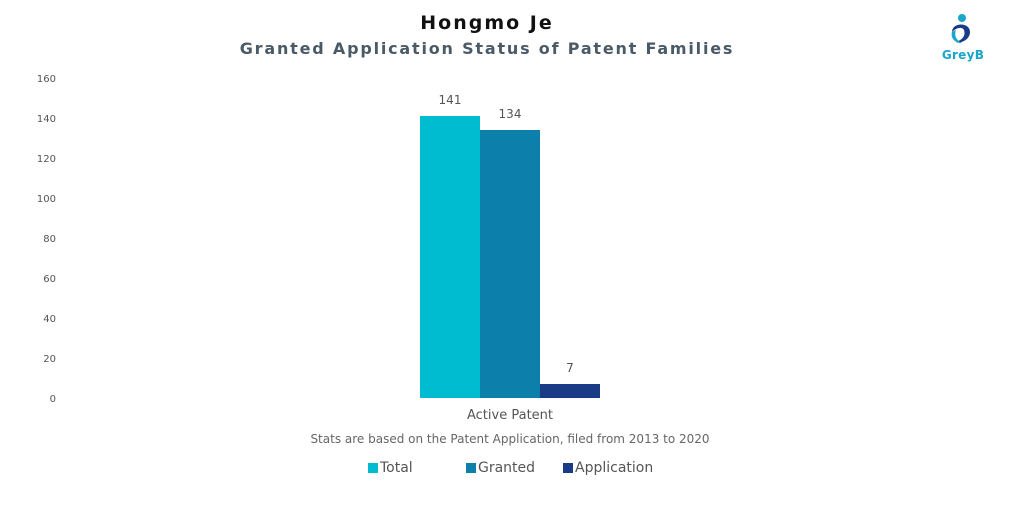  What do you see at coordinates (963, 55) in the screenshot?
I see `logo-text: GreyB` at bounding box center [963, 55].